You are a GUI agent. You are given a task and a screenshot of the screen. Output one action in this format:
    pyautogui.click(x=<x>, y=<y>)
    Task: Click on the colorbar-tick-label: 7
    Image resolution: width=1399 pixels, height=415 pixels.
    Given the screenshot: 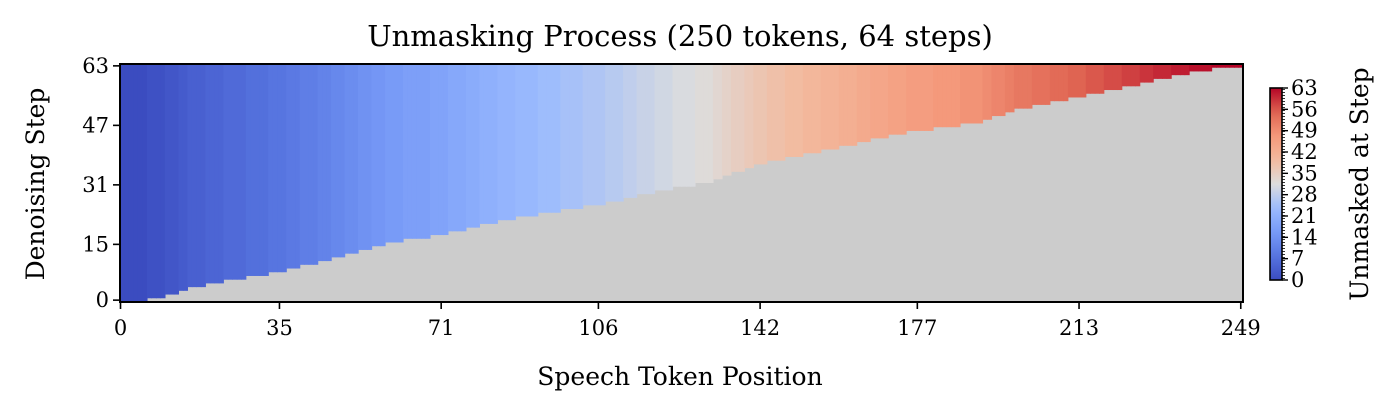 What is the action you would take?
    pyautogui.click(x=1297, y=259)
    